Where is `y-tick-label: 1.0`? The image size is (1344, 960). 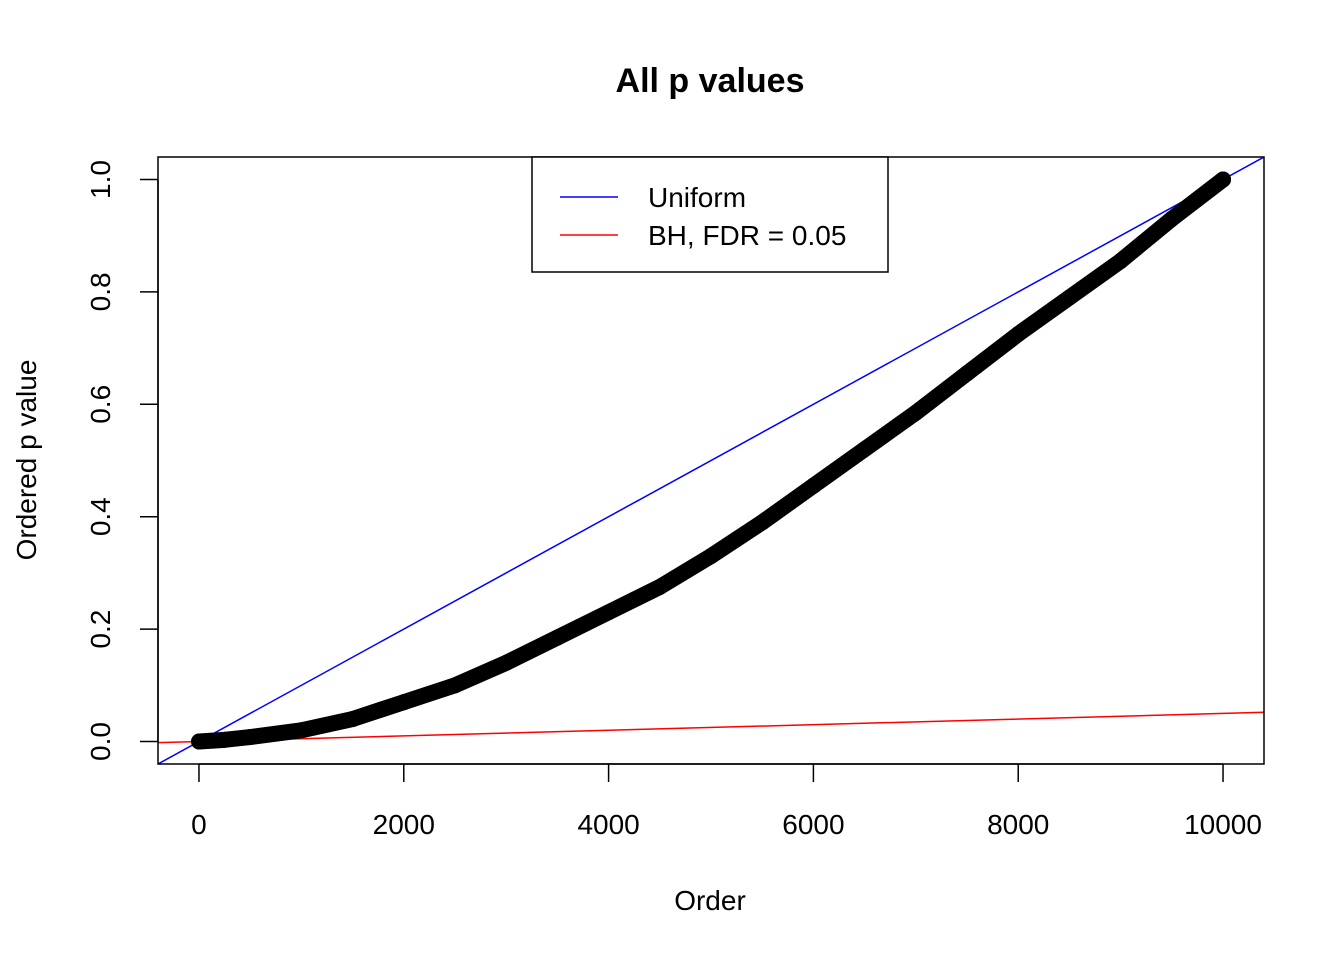
y-tick-label: 1.0 is located at coordinates (100, 179).